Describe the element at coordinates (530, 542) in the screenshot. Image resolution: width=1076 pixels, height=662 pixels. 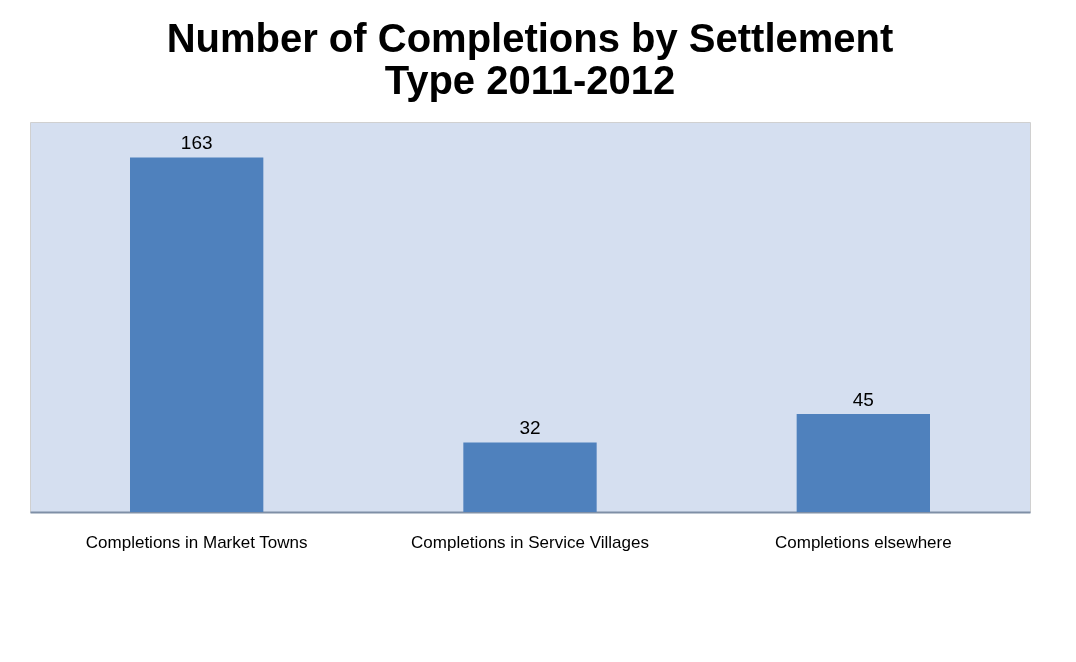
I see `x-tick-label: Completions in Service Villages` at that location.